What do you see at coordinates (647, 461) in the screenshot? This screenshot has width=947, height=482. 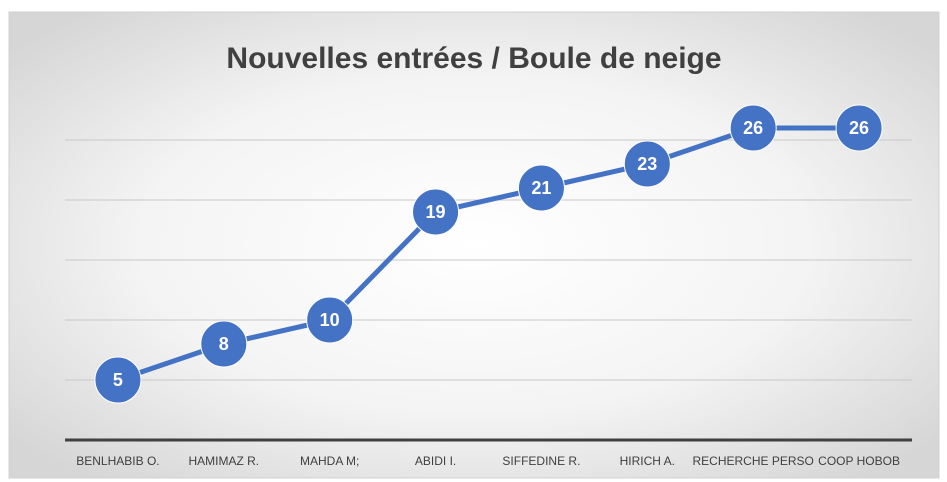 I see `x-tick-label: HIRICH A.` at bounding box center [647, 461].